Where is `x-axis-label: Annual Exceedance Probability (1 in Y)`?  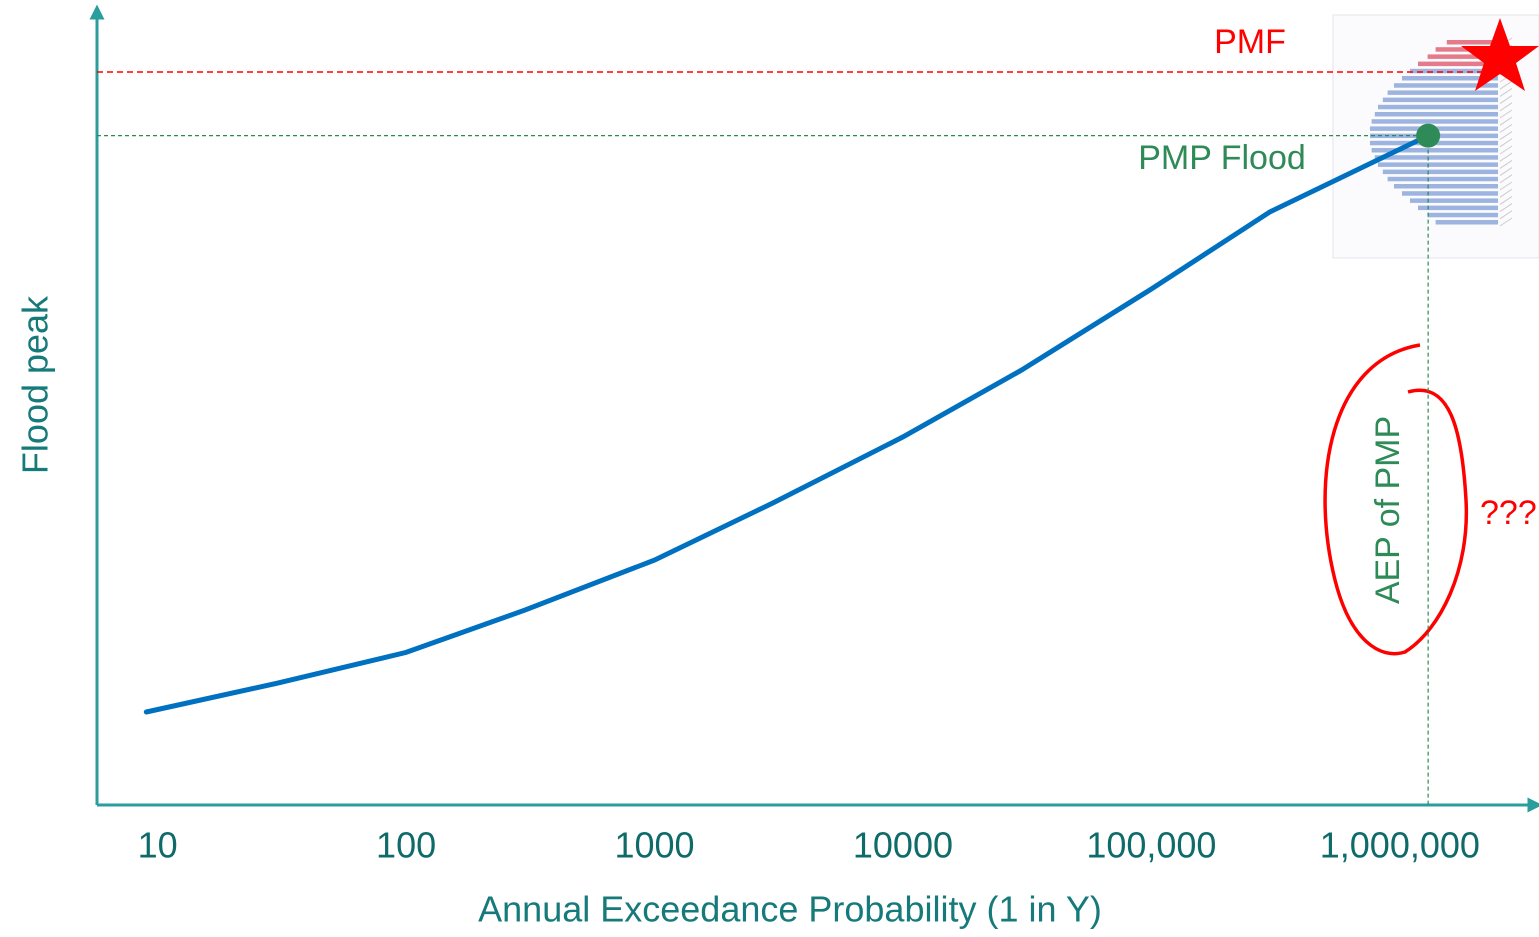 x-axis-label: Annual Exceedance Probability (1 in Y) is located at coordinates (790, 909).